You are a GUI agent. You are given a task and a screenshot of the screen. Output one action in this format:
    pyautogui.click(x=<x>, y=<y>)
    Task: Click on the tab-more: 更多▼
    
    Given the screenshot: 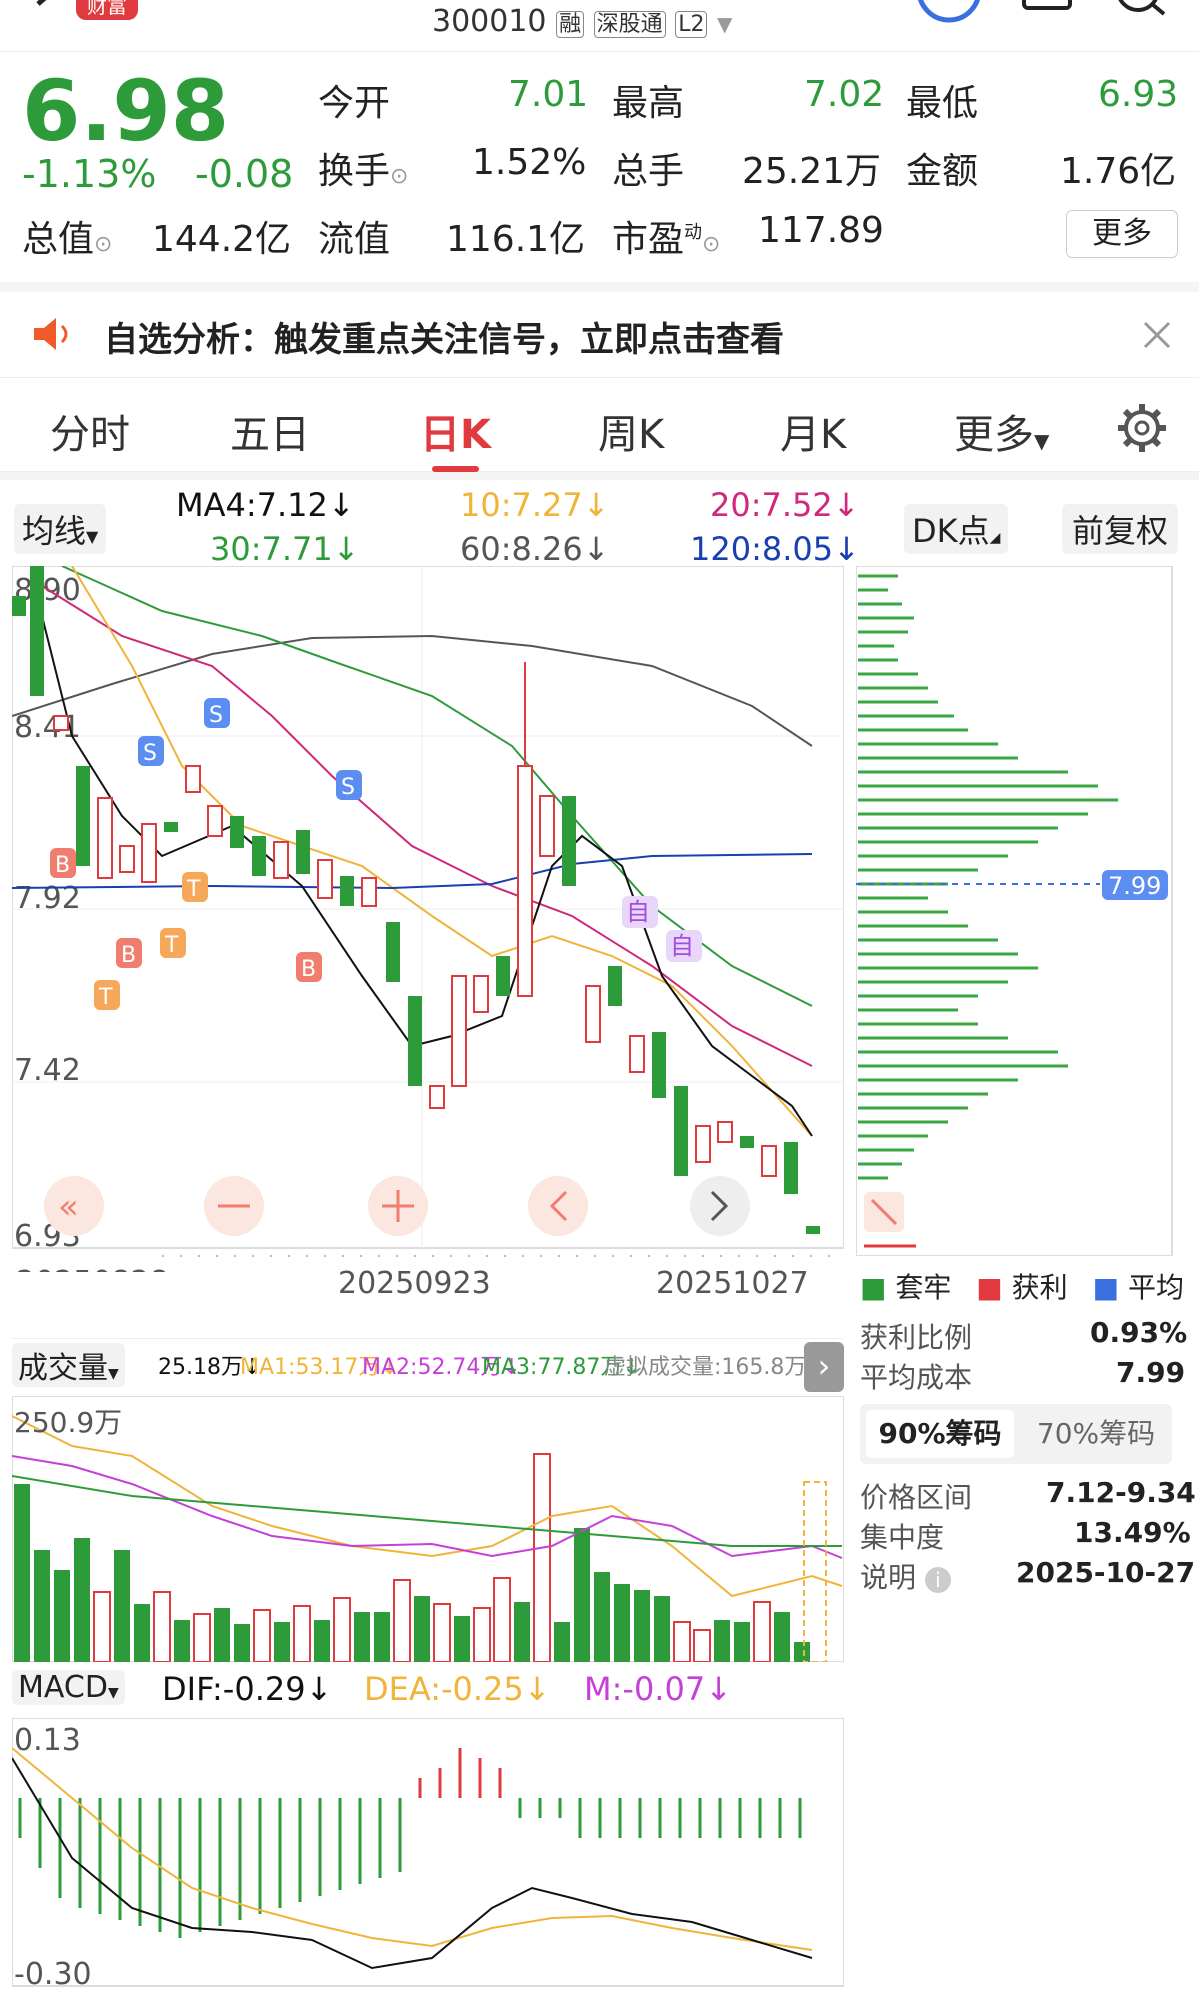 What is the action you would take?
    pyautogui.click(x=1002, y=435)
    